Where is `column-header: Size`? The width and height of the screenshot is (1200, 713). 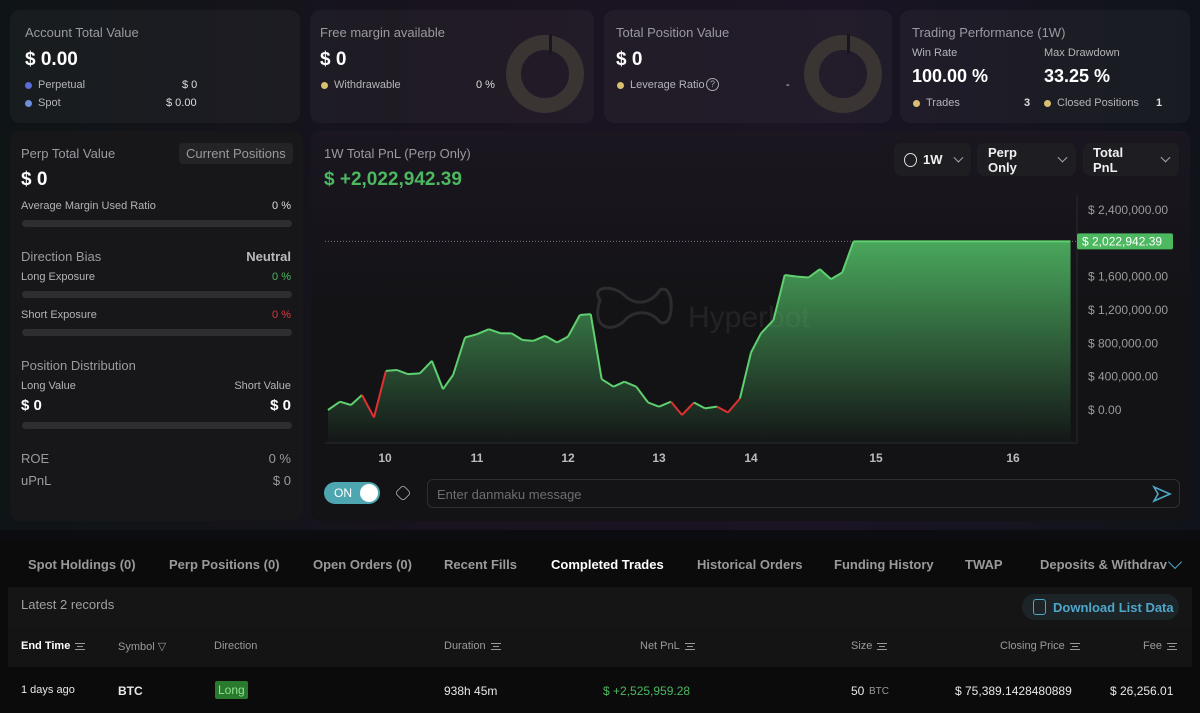
column-header: Size is located at coordinates (869, 646).